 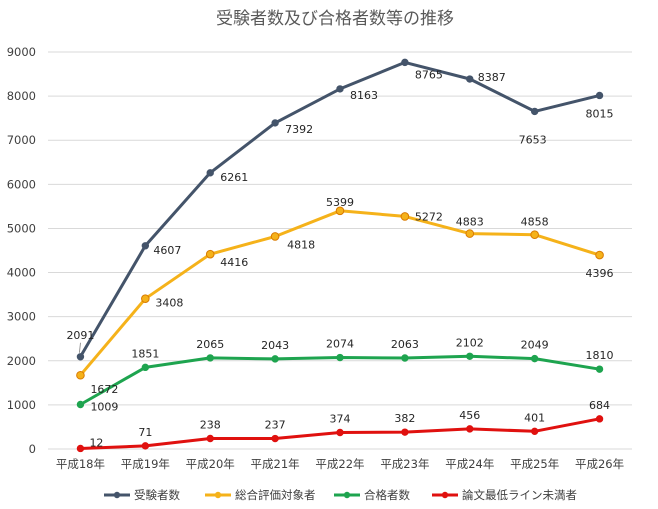 I want to click on series-line, so click(x=339, y=380).